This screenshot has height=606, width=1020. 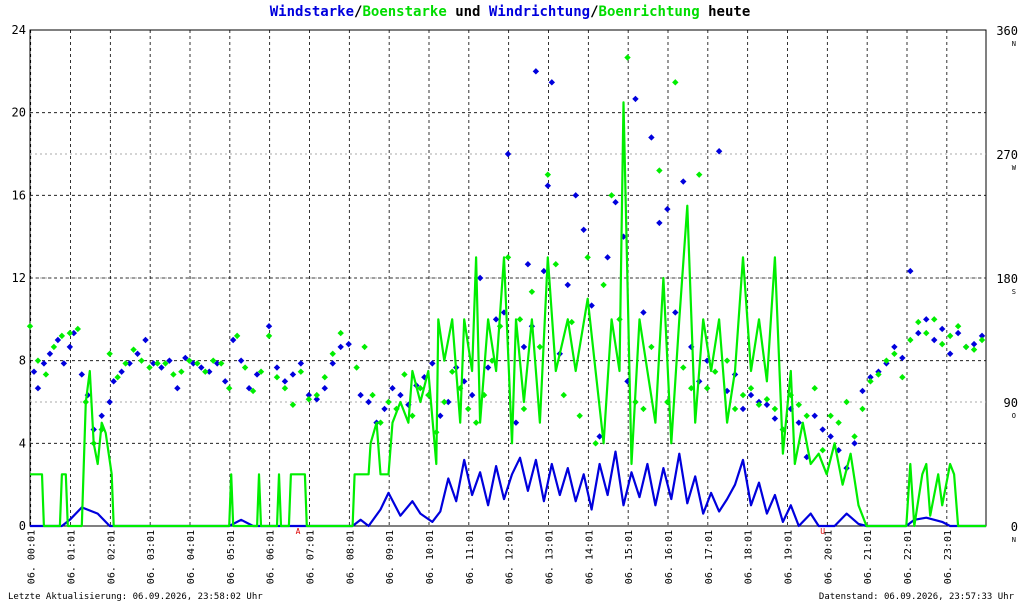 I want to click on x-tick-label: 06. 07:01, so click(x=310, y=557).